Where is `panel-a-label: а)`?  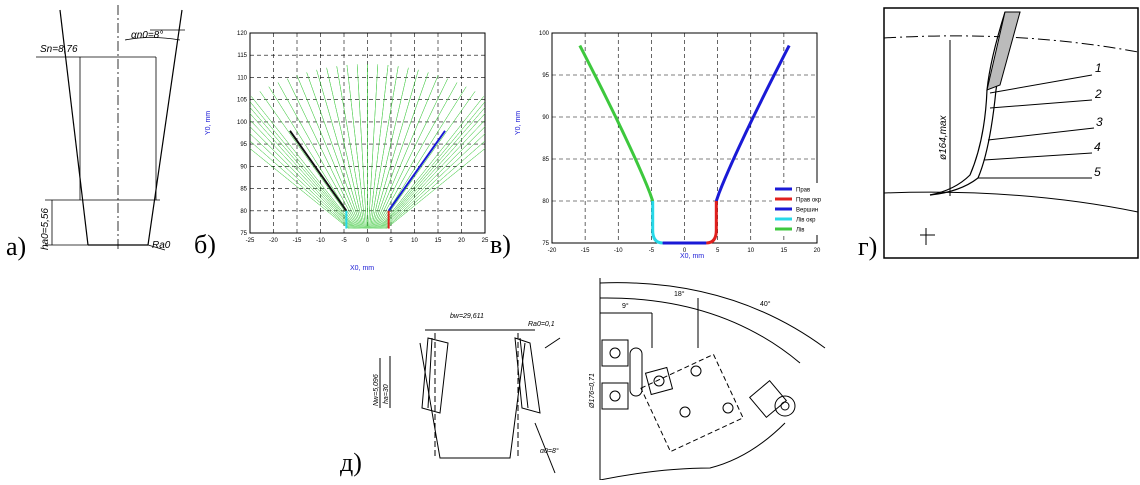 panel-a-label: а) is located at coordinates (16, 246).